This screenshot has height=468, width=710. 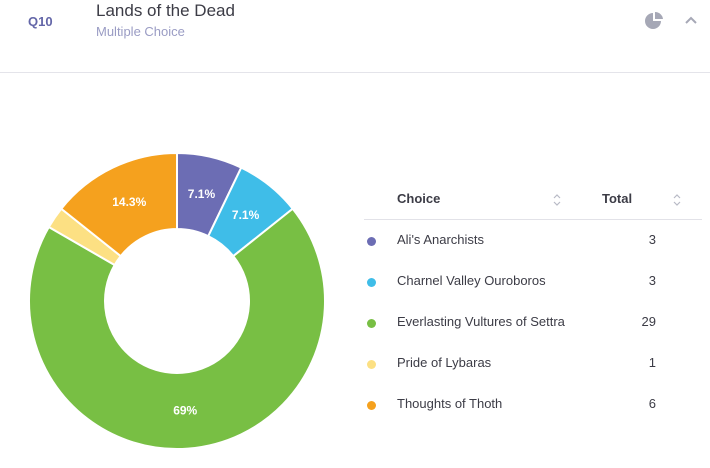 I want to click on pie-slice, so click(x=118, y=204).